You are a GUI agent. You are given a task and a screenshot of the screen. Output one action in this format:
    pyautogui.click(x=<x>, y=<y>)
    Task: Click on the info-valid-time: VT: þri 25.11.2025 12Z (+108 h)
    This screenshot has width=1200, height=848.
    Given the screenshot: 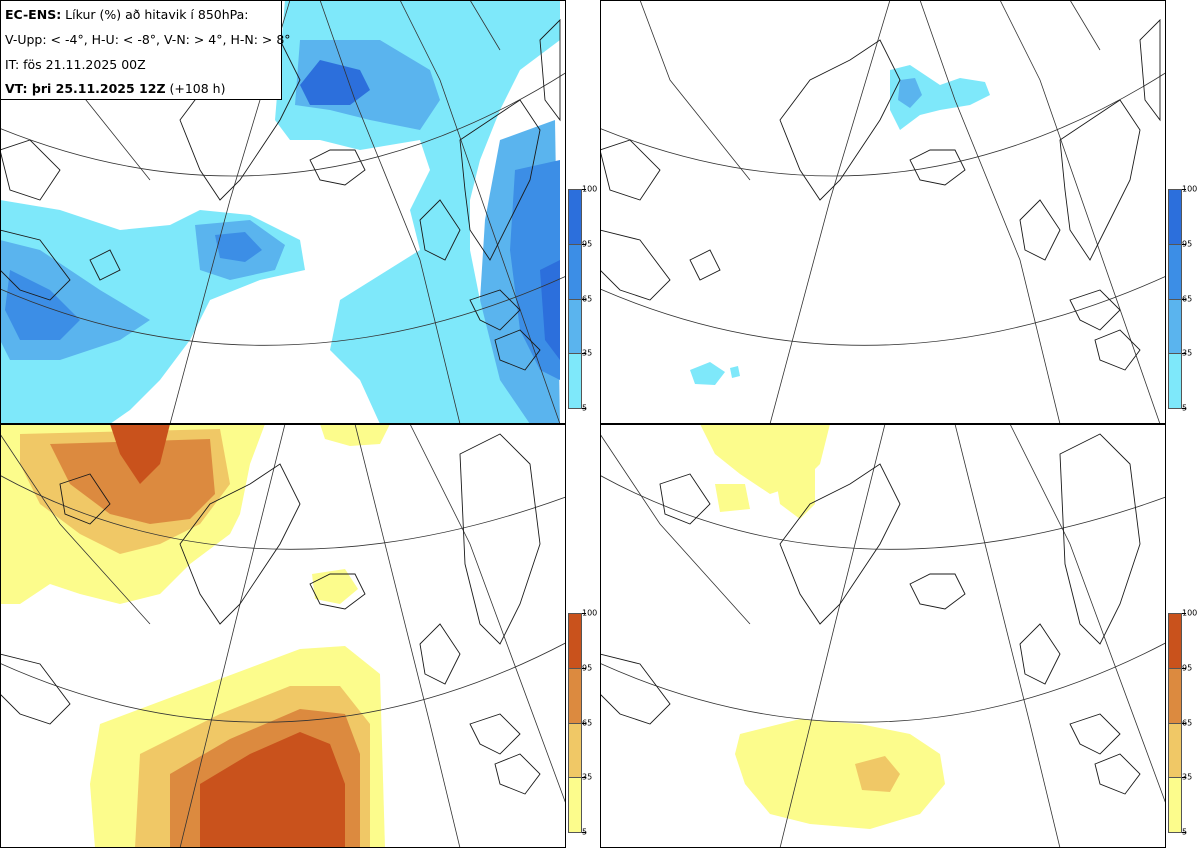 What is the action you would take?
    pyautogui.click(x=115, y=88)
    